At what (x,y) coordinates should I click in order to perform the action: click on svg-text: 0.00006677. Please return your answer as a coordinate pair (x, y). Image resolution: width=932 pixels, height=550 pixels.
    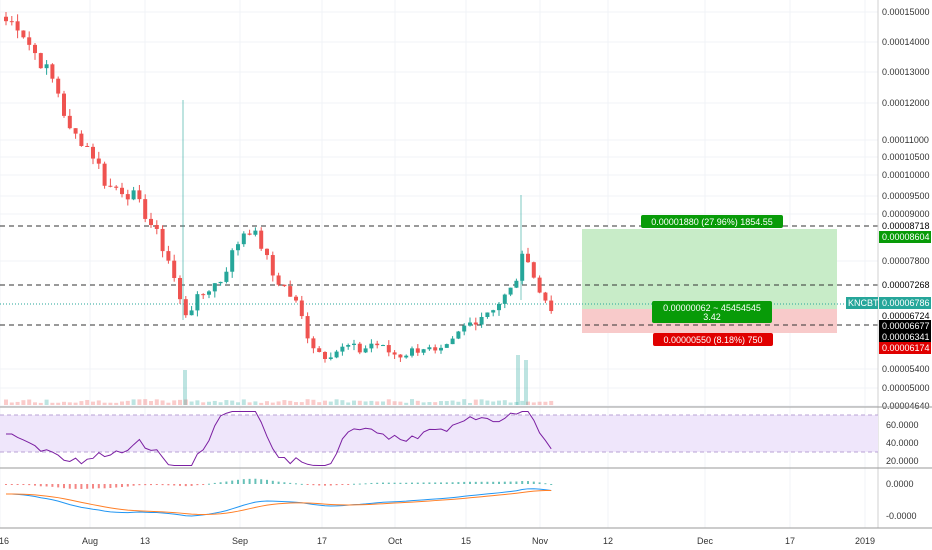
    Looking at the image, I should click on (906, 326).